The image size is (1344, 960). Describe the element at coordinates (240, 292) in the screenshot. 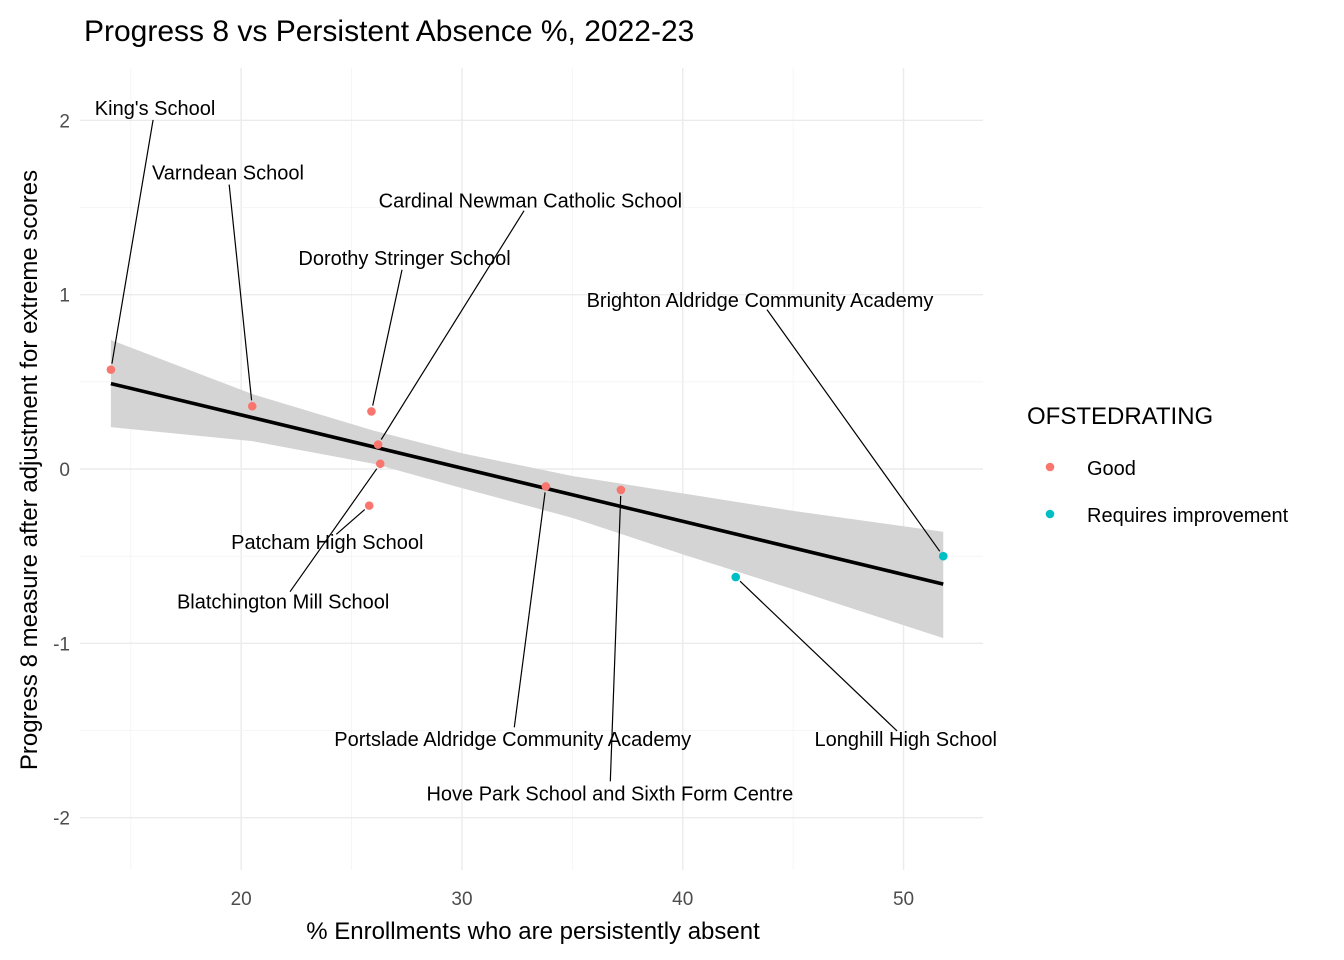

I see `leader-varndean-school` at that location.